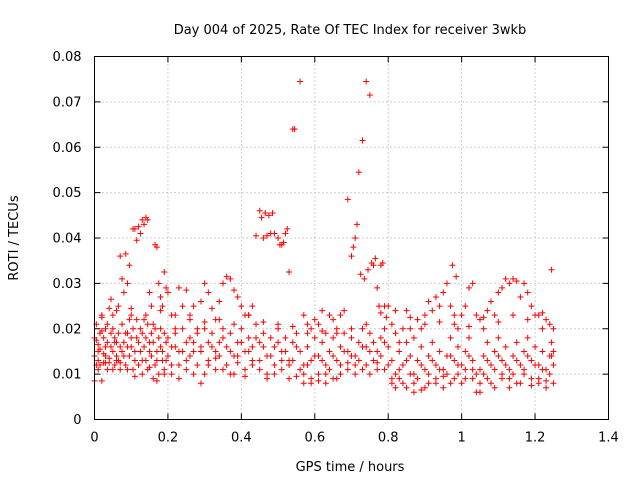 The image size is (640, 480). Describe the element at coordinates (77, 420) in the screenshot. I see `y-tick-label: 0` at that location.